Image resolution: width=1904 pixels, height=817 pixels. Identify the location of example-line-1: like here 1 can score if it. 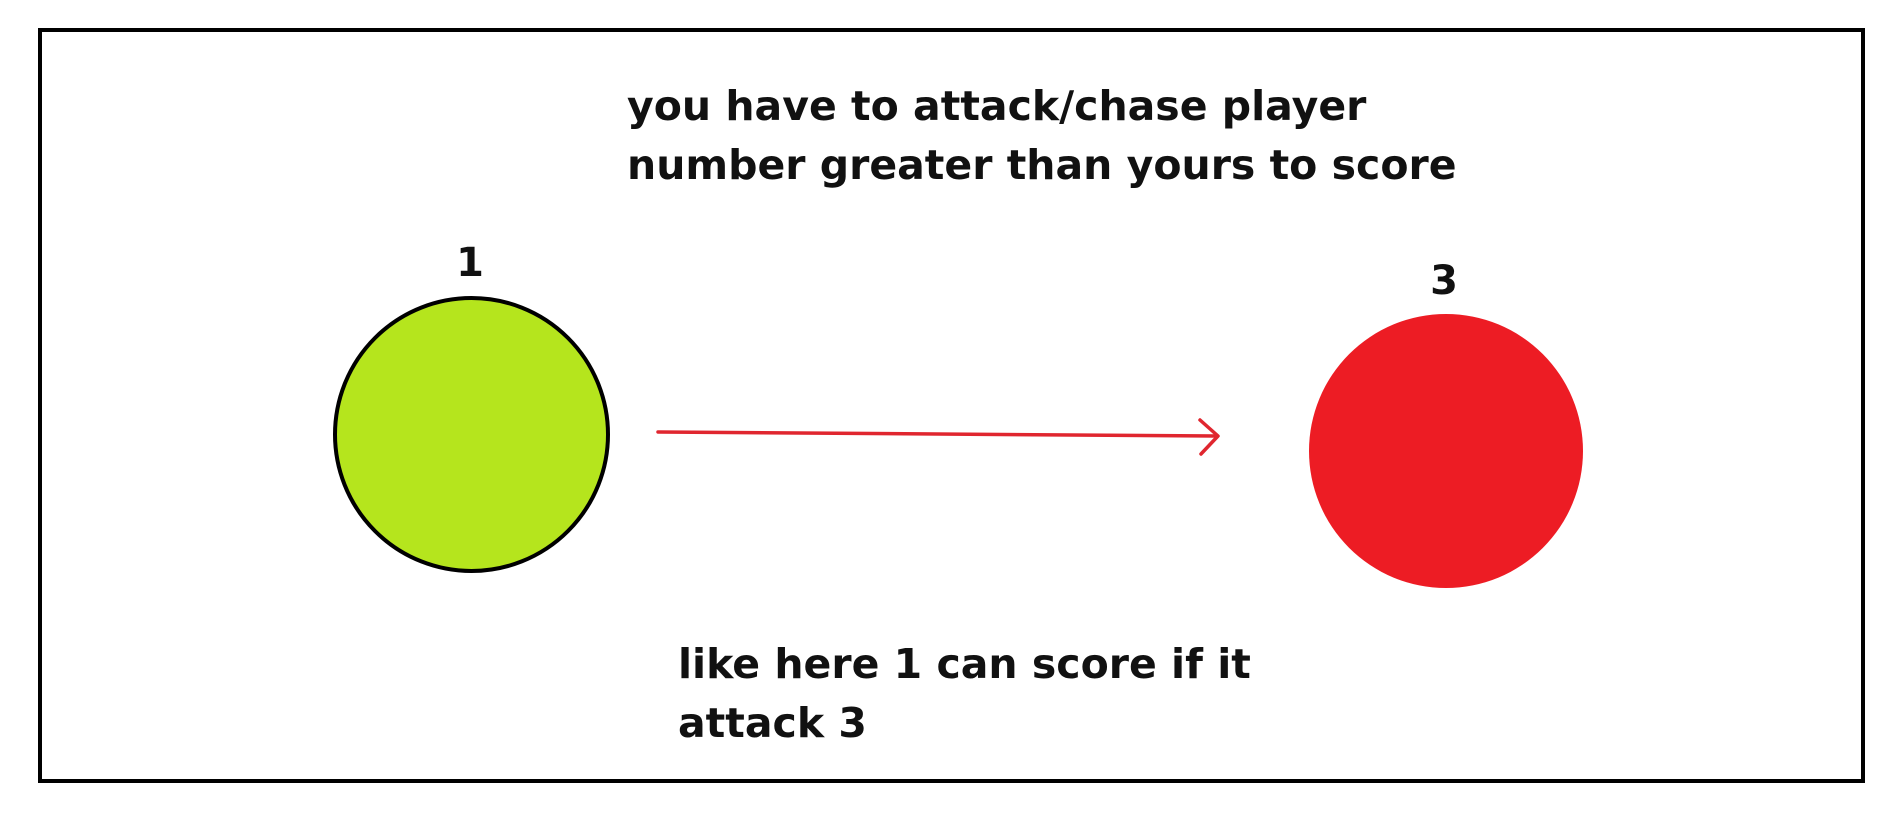
(964, 664).